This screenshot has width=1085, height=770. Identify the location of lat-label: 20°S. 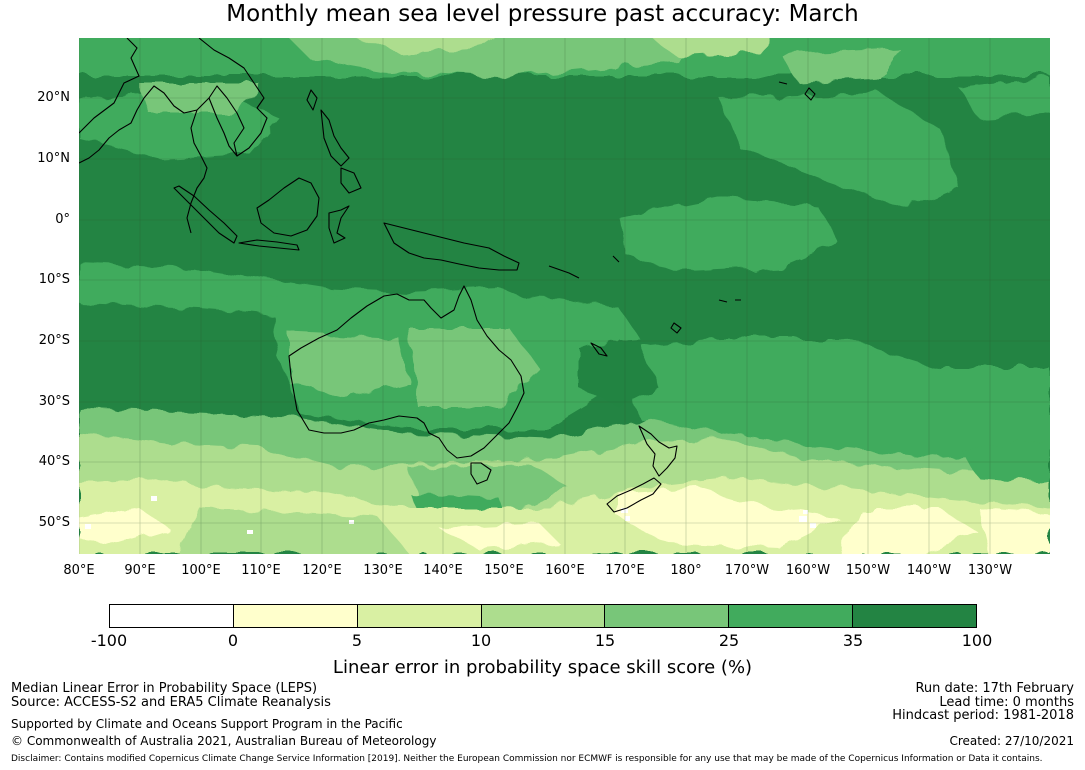
(54, 340).